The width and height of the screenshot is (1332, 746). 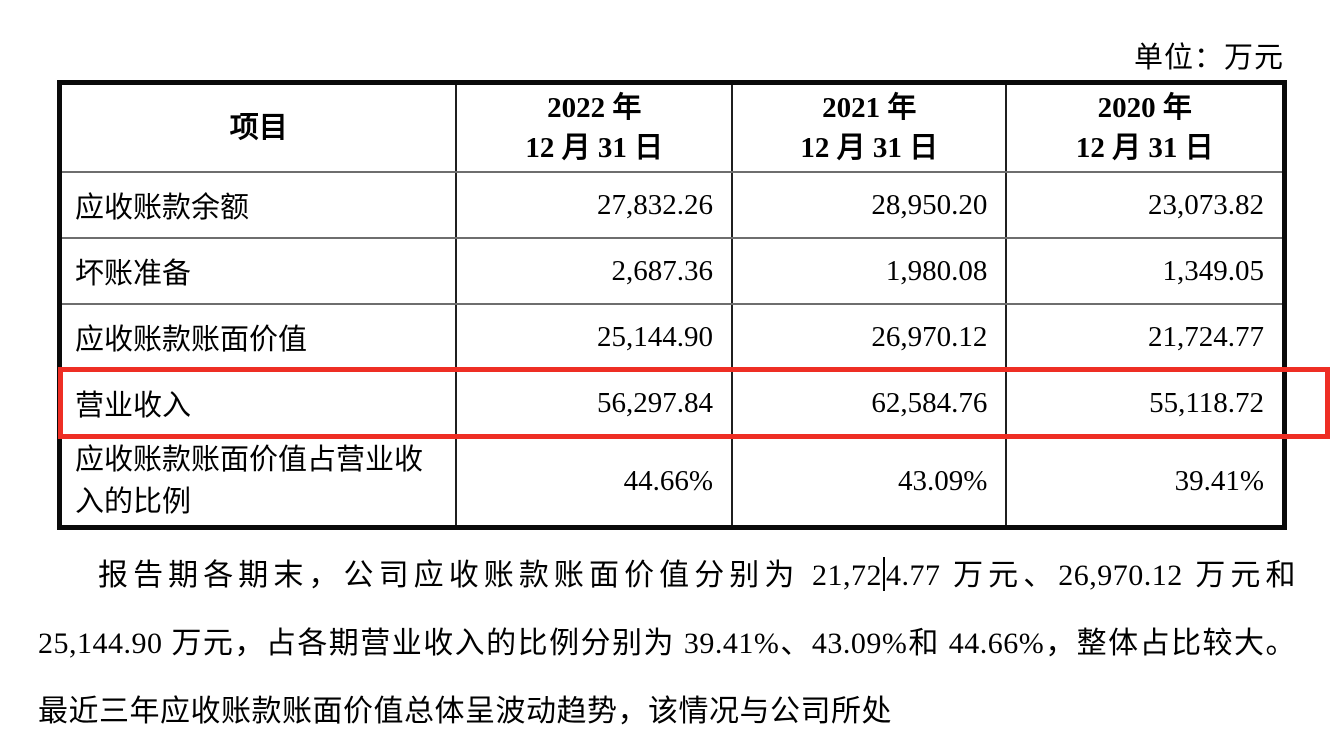 I want to click on header-2022-line2: 12 月 31 日, so click(x=594, y=148).